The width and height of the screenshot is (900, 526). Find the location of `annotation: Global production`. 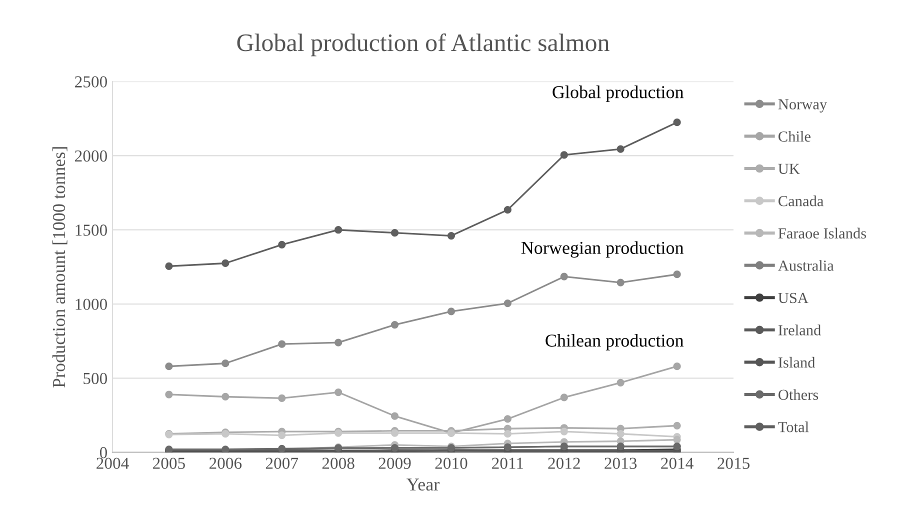

annotation: Global production is located at coordinates (618, 94).